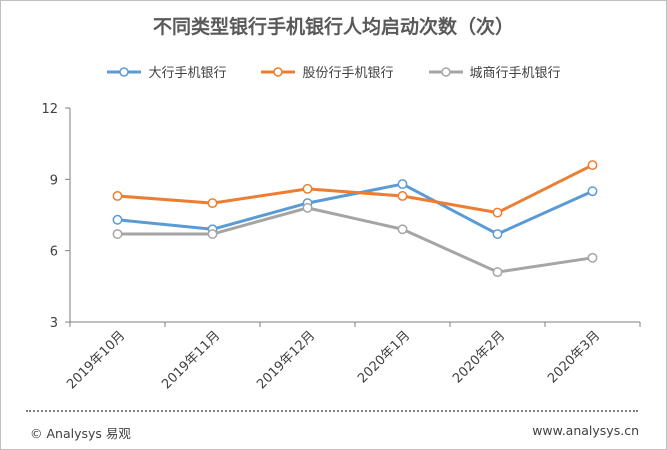 This screenshot has height=450, width=667. I want to click on legend-label-large-banks: 大行手机银行, so click(187, 73).